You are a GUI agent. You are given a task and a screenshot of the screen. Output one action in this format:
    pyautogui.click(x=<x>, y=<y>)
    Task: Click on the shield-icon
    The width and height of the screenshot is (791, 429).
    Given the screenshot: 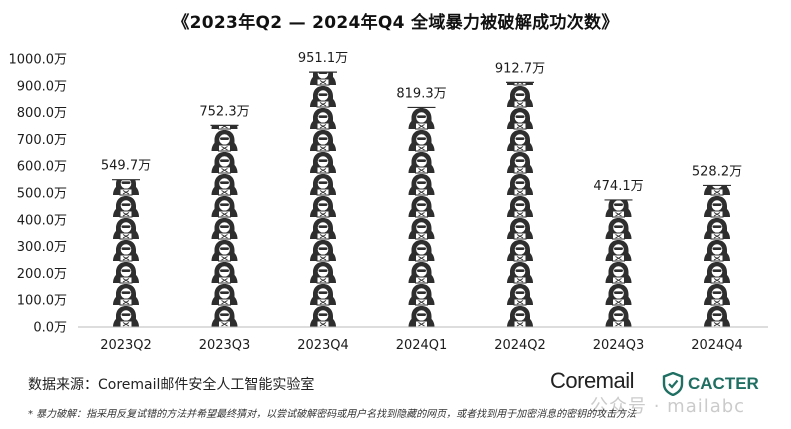 What is the action you would take?
    pyautogui.click(x=673, y=384)
    